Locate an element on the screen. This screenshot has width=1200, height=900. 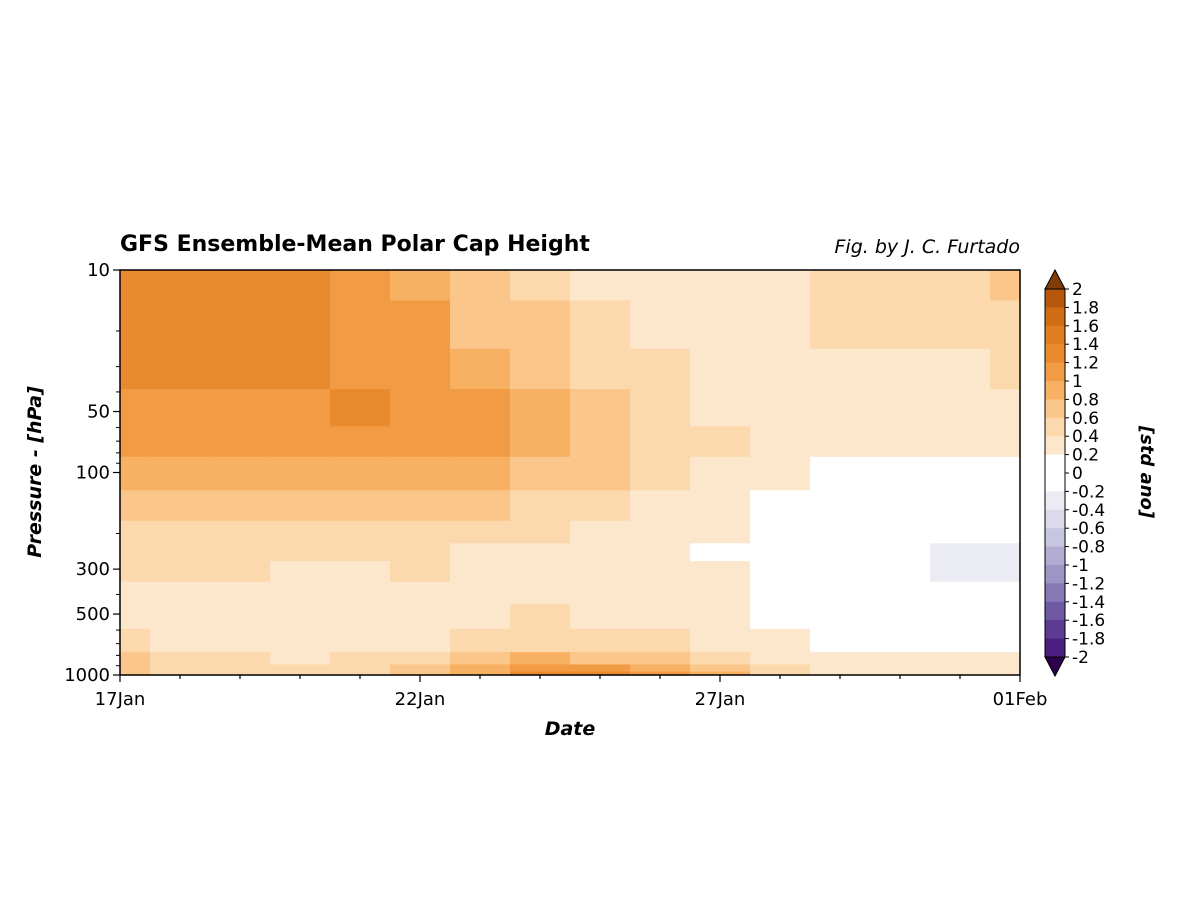
colorbar-extend-min is located at coordinates (1055, 667).